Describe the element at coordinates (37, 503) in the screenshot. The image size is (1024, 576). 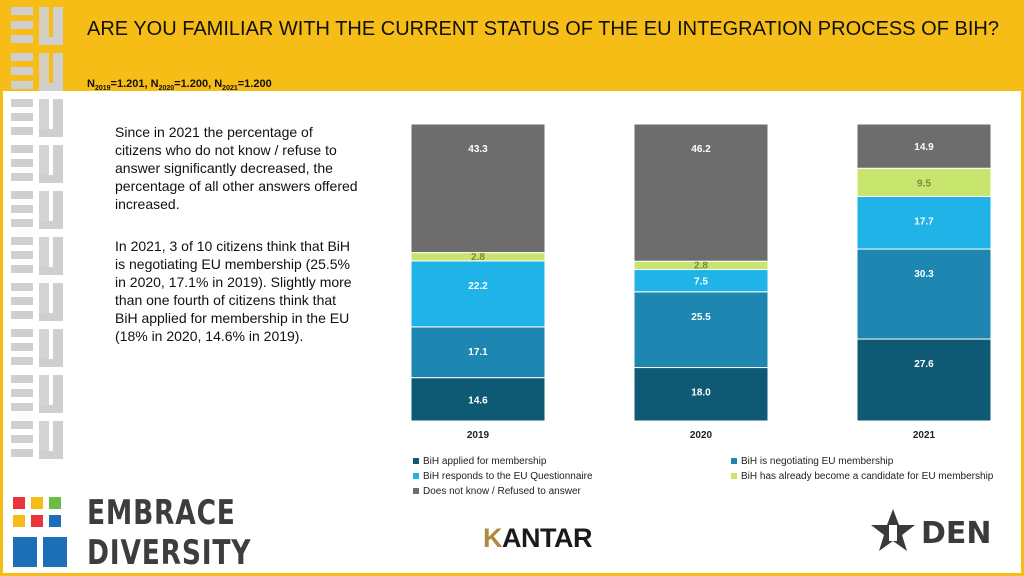
I see `logo-square-yellow` at that location.